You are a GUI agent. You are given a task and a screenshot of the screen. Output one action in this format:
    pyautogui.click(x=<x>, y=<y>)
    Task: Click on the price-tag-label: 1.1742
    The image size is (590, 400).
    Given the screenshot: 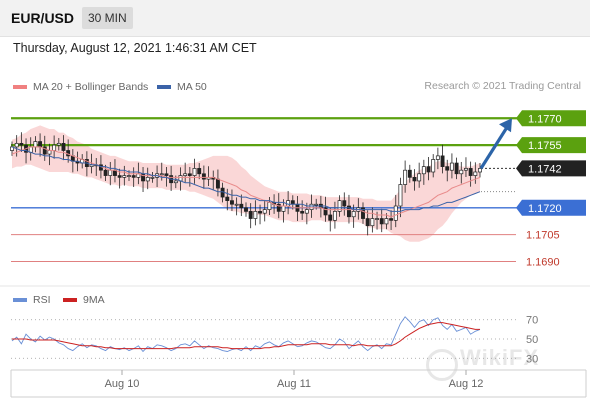 What is the action you would take?
    pyautogui.click(x=545, y=169)
    